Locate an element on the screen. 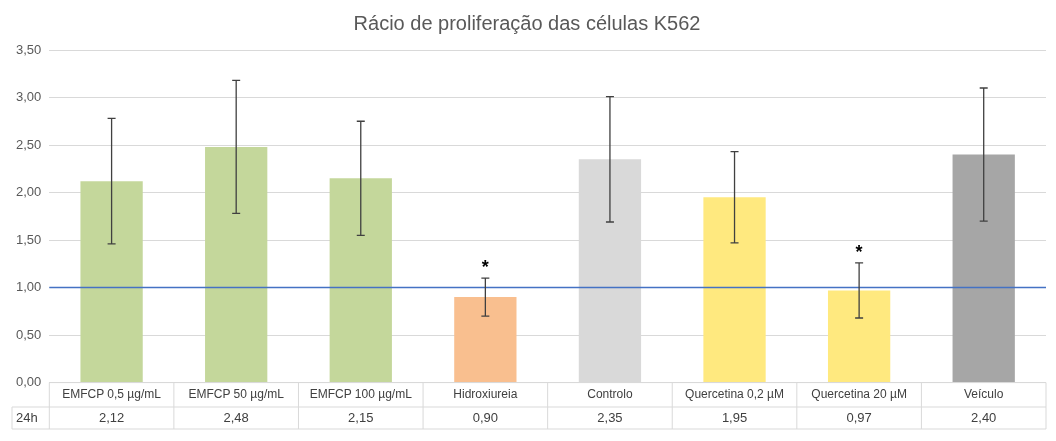 The height and width of the screenshot is (441, 1056). x-tick-label: Veículo is located at coordinates (984, 394).